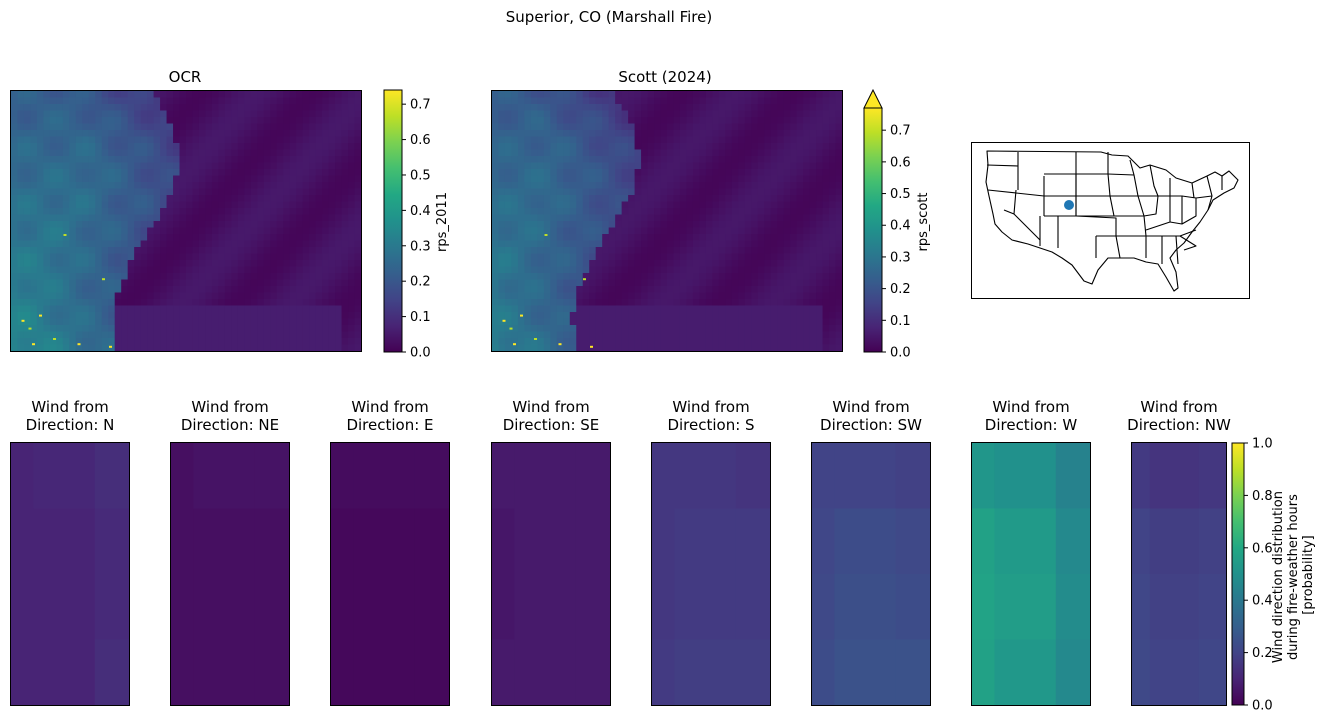  I want to click on colorbar-tick-label: 0.0, so click(900, 353).